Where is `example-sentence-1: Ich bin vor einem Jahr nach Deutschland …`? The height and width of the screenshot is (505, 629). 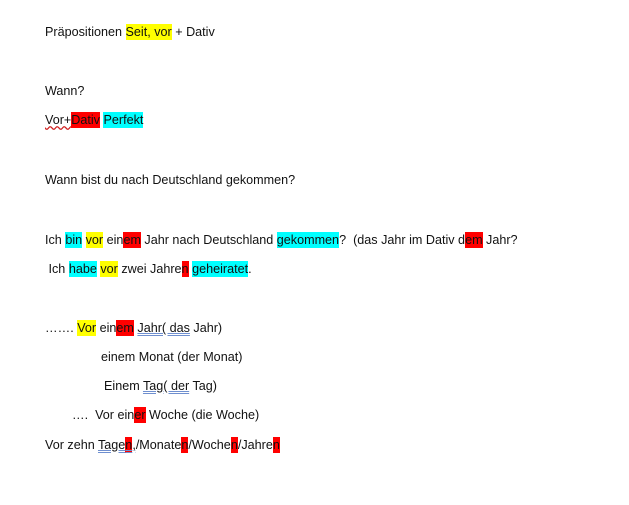
example-sentence-1: Ich bin vor einem Jahr nach Deutschland … is located at coordinates (281, 240).